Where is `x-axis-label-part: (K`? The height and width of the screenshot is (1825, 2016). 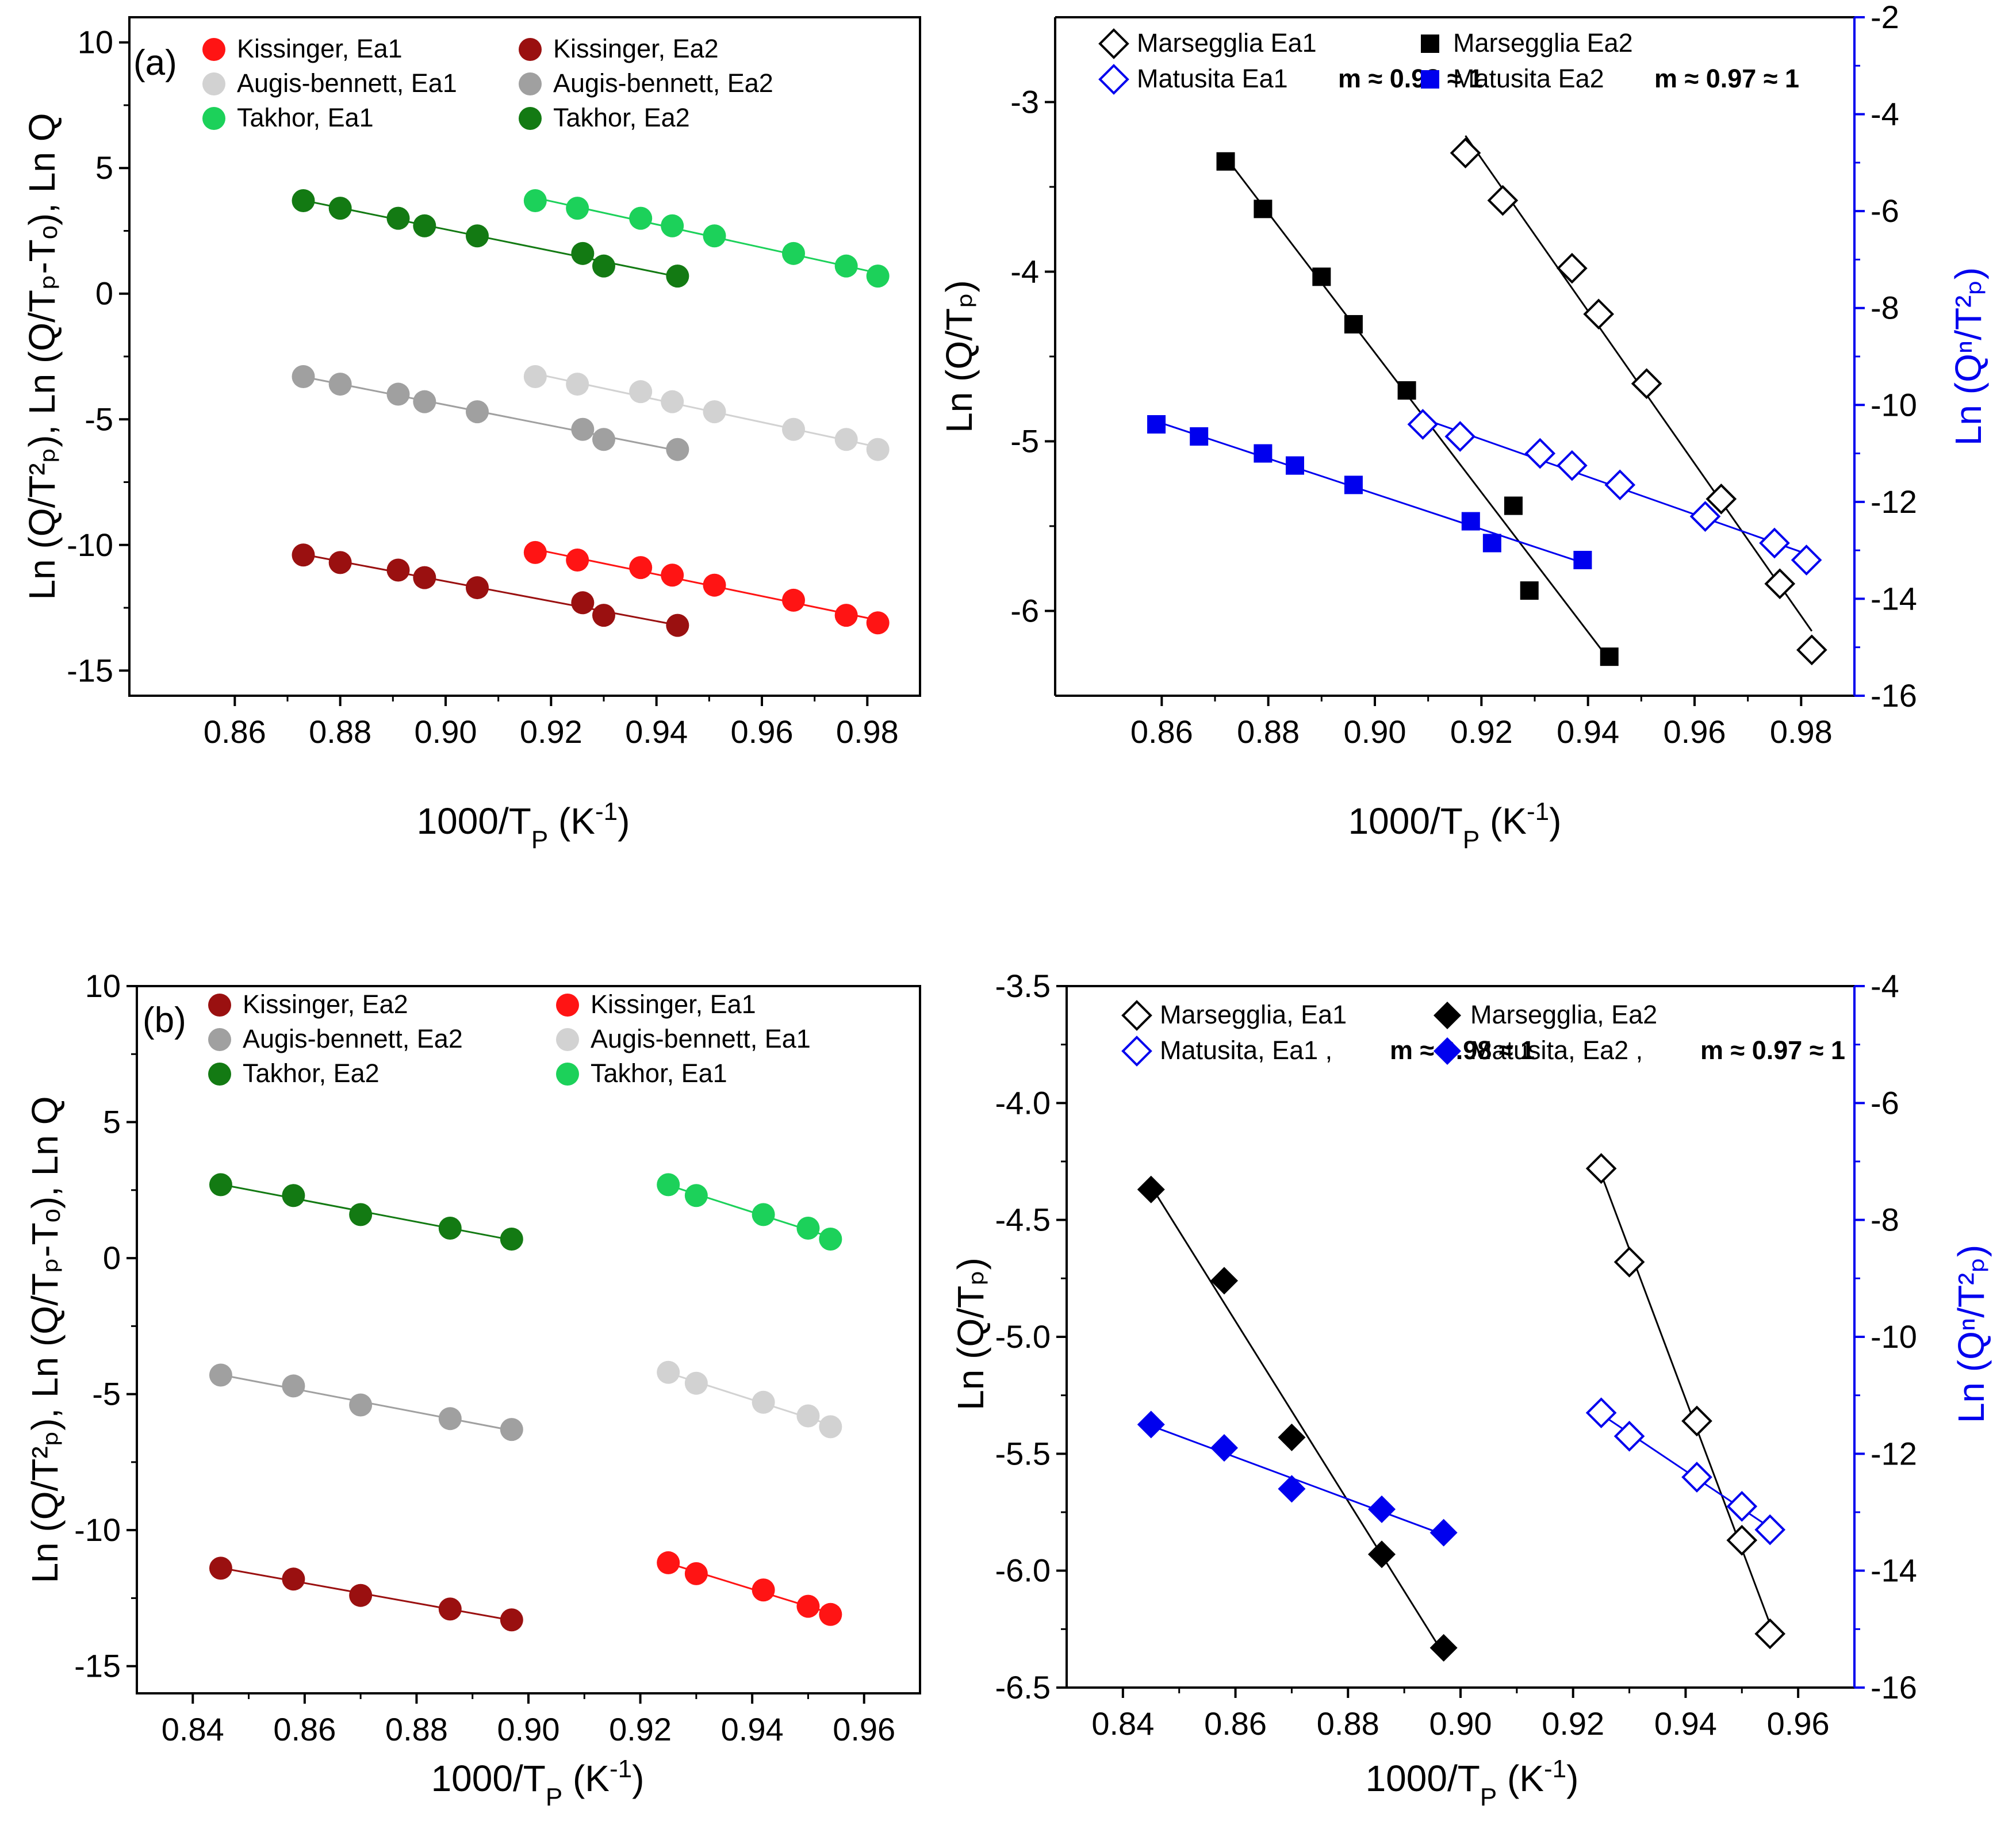
x-axis-label-part: (K is located at coordinates (586, 1778).